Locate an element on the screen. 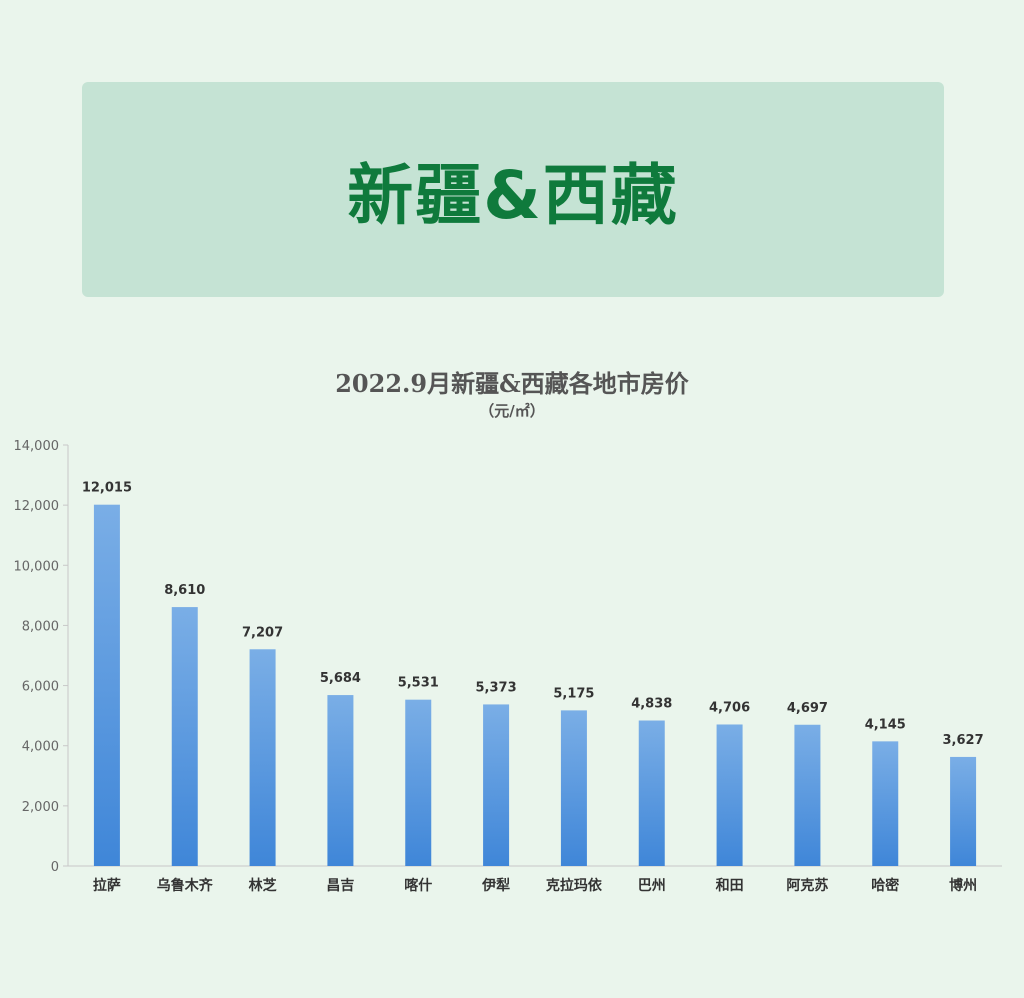  x-tick-label: 喀什 is located at coordinates (418, 885).